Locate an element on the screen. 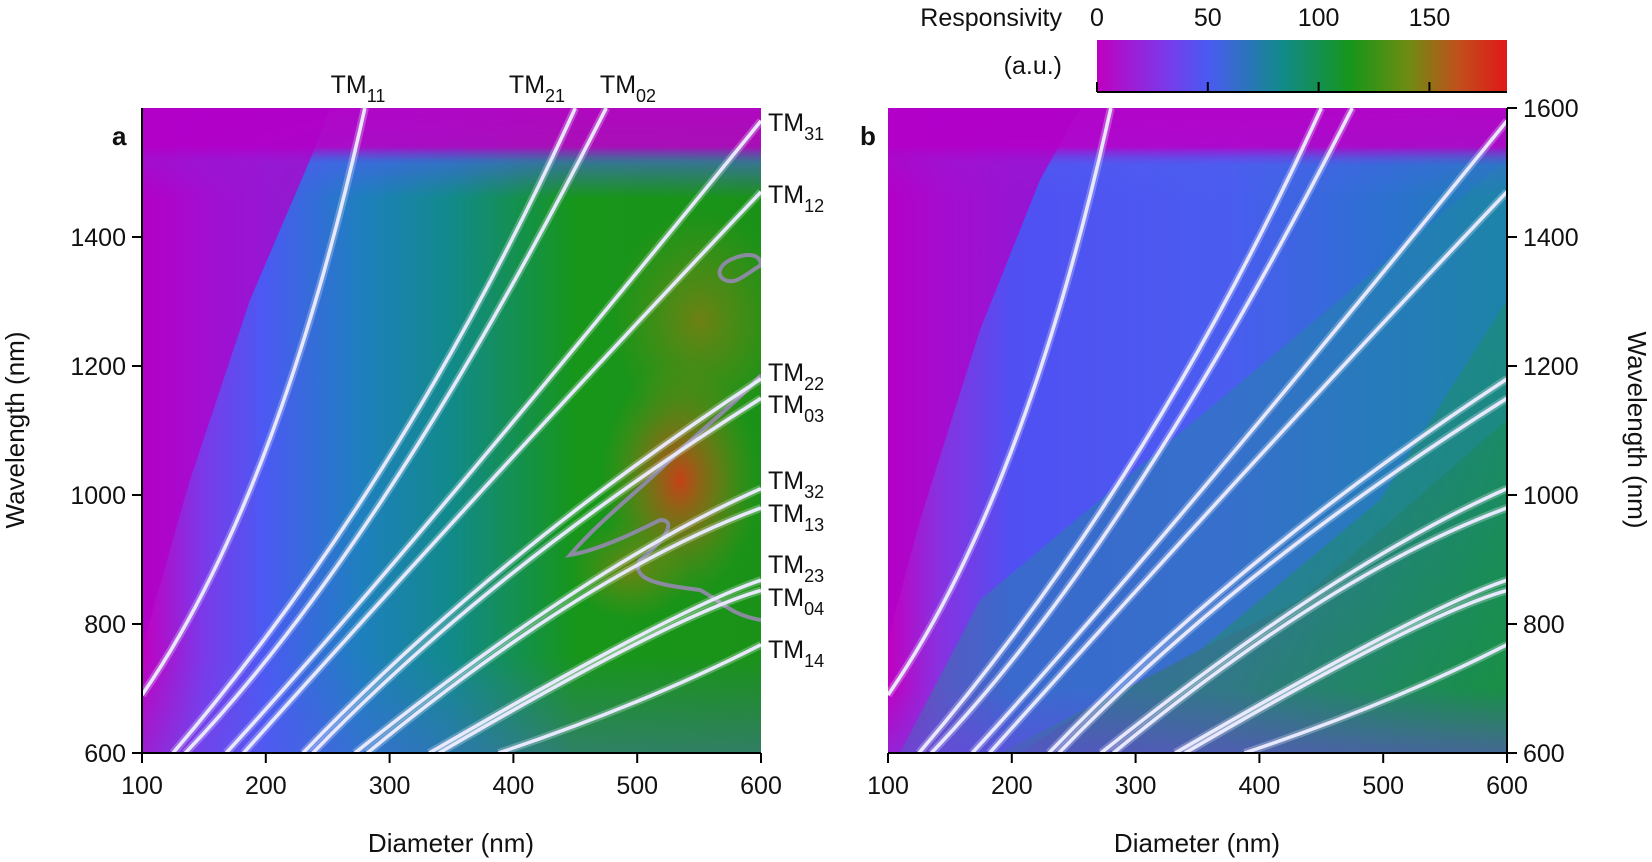 This screenshot has width=1652, height=862. panel-b-mode-line-tm23 is located at coordinates (1340, 665).